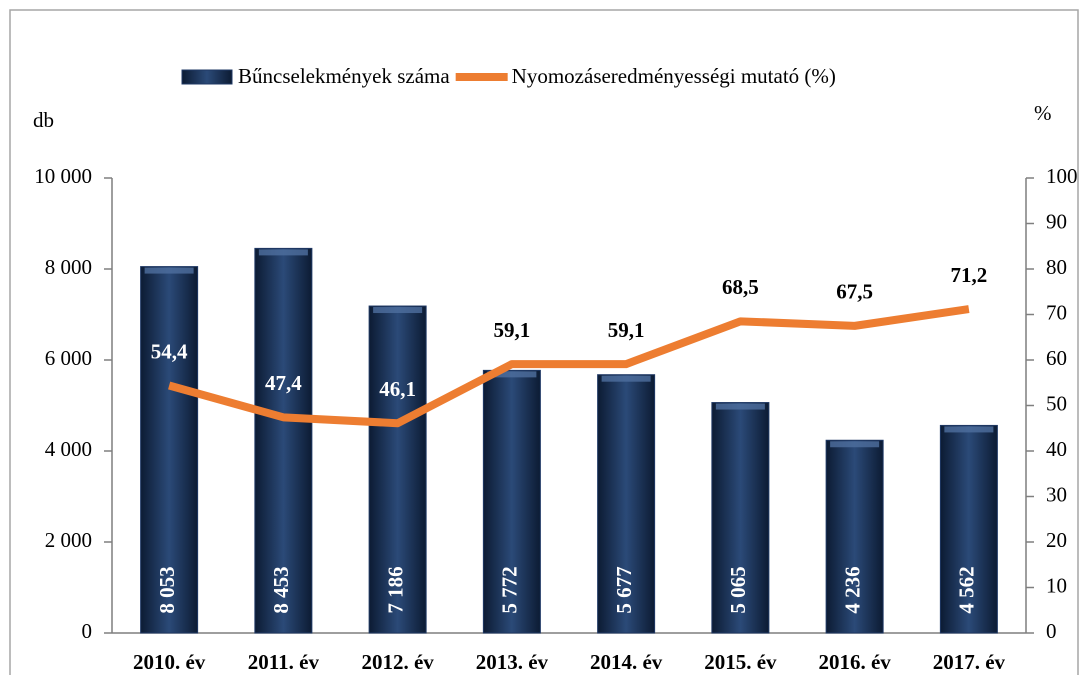 Image resolution: width=1088 pixels, height=675 pixels. Describe the element at coordinates (1056, 312) in the screenshot. I see `y2-tick-label: 70` at that location.